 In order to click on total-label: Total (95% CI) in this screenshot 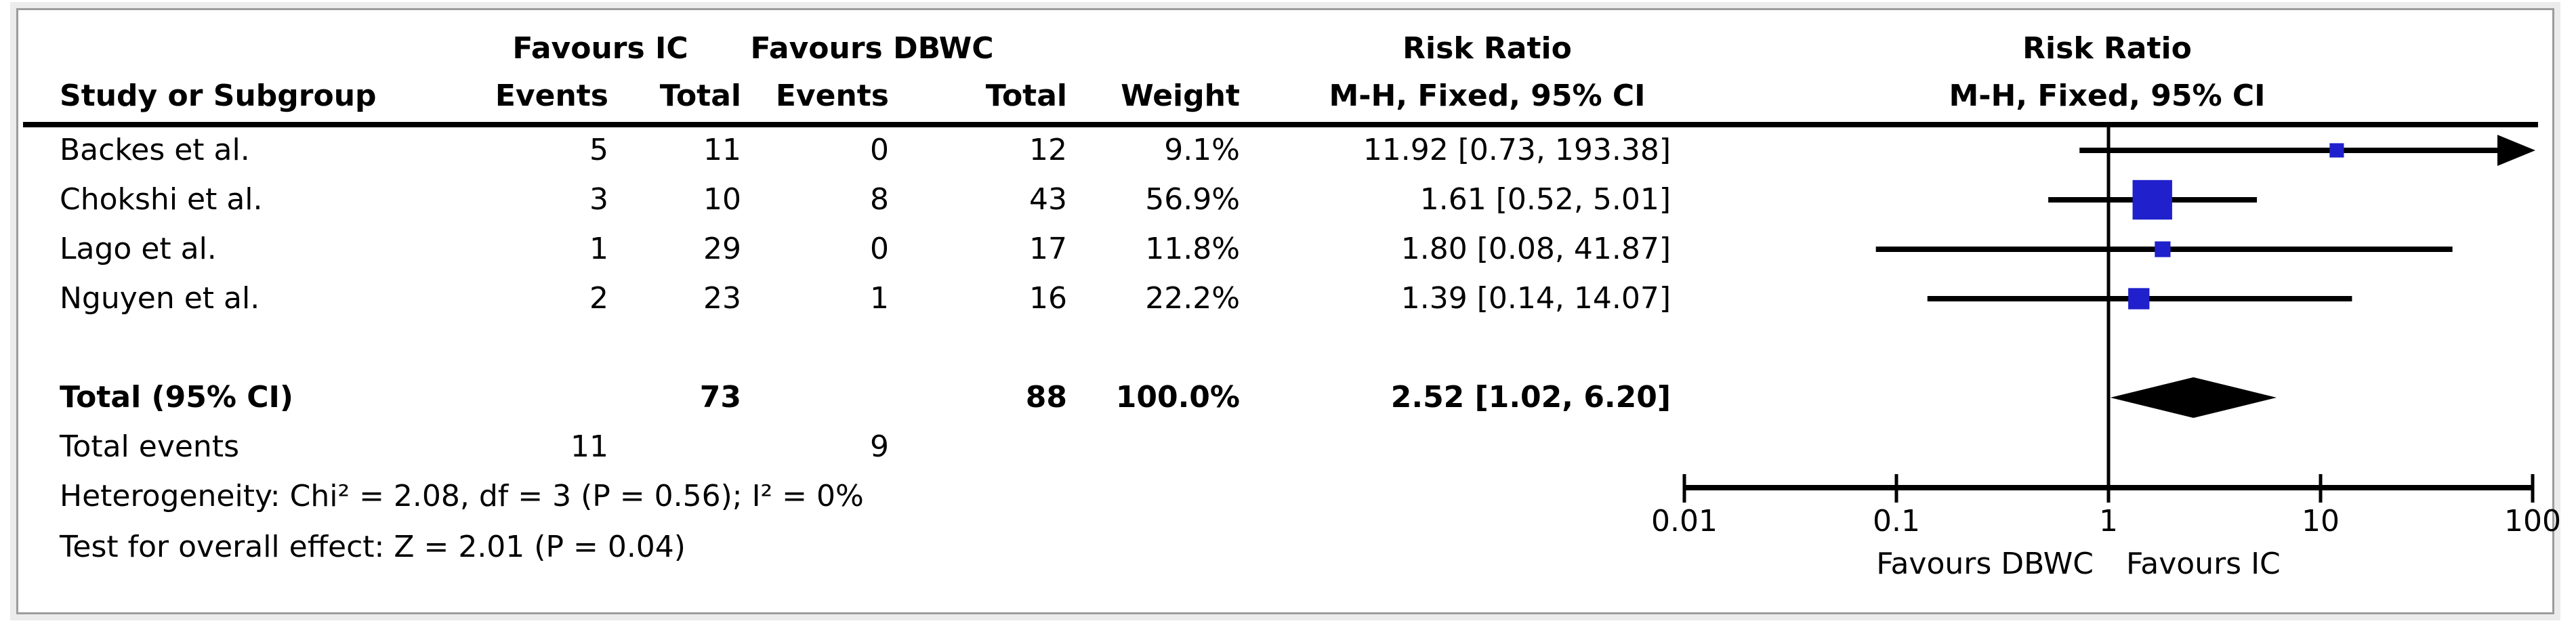, I will do `click(177, 397)`.